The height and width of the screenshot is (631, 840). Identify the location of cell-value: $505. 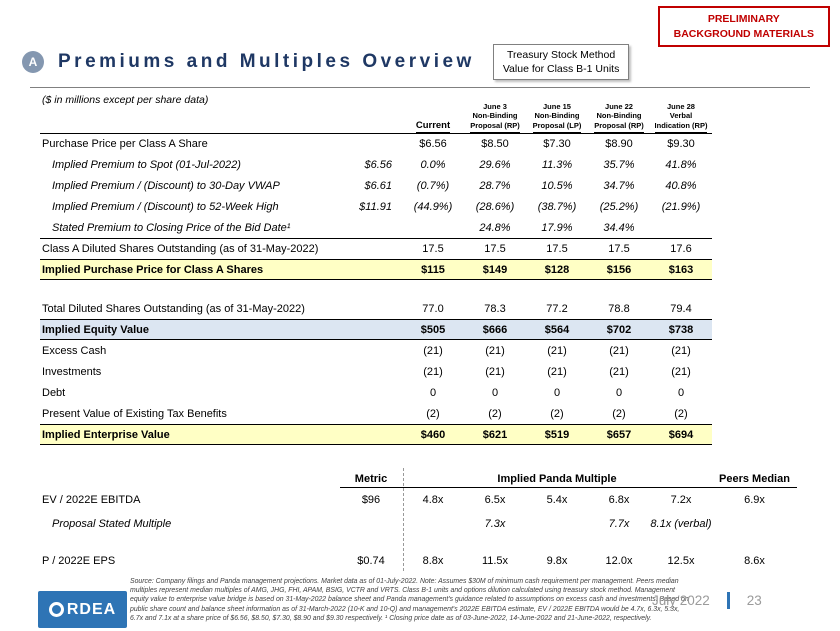
(433, 329).